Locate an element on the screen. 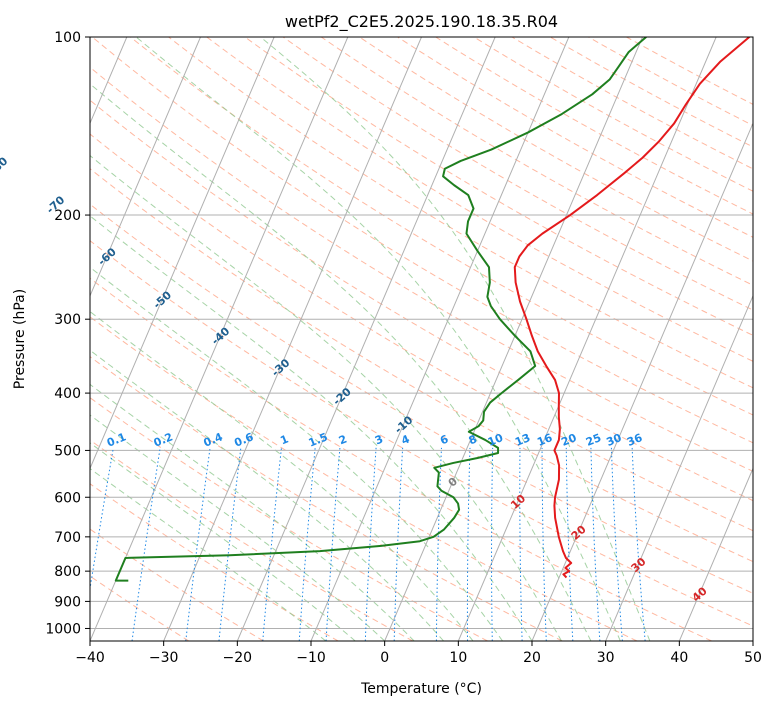 This screenshot has height=708, width=775. isotherm-label: 20 is located at coordinates (579, 533).